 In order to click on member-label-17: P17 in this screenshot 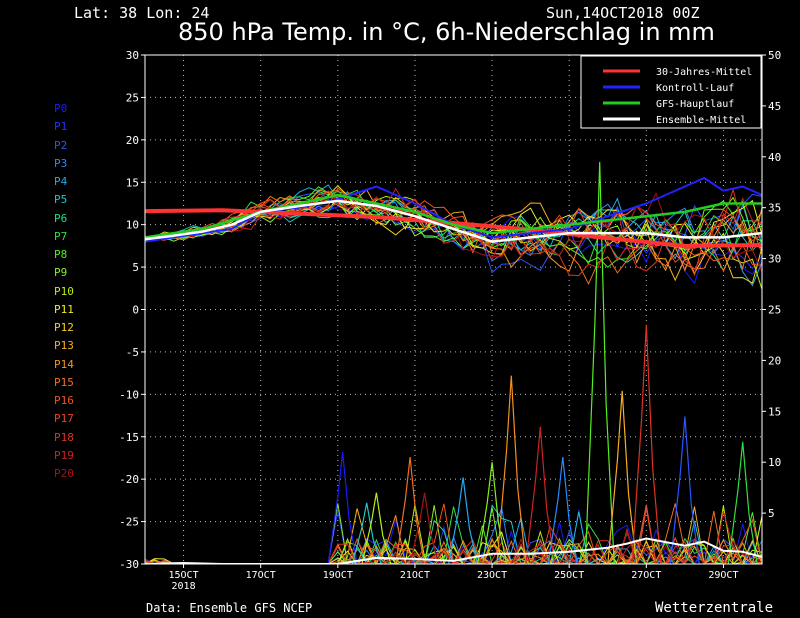, I will do `click(64, 419)`.